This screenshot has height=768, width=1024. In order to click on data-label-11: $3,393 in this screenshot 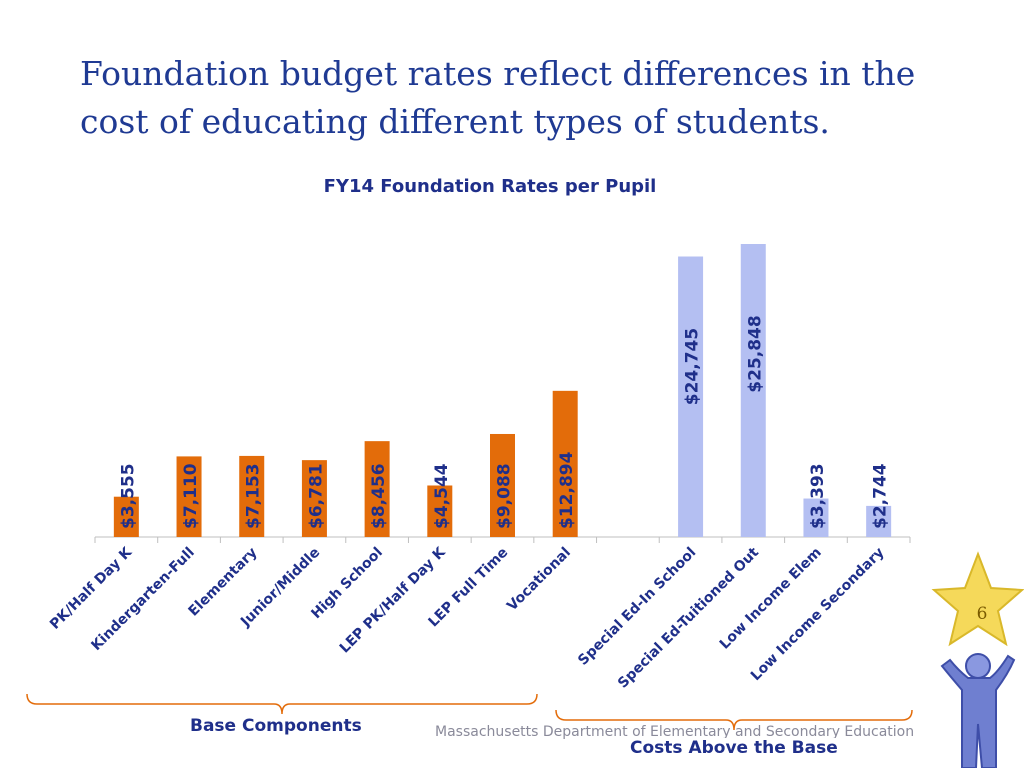, I will do `click(818, 496)`.